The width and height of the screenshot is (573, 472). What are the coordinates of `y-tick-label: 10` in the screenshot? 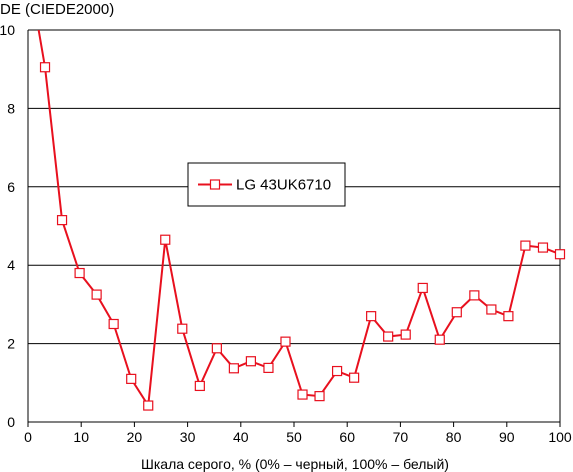 It's located at (7, 30).